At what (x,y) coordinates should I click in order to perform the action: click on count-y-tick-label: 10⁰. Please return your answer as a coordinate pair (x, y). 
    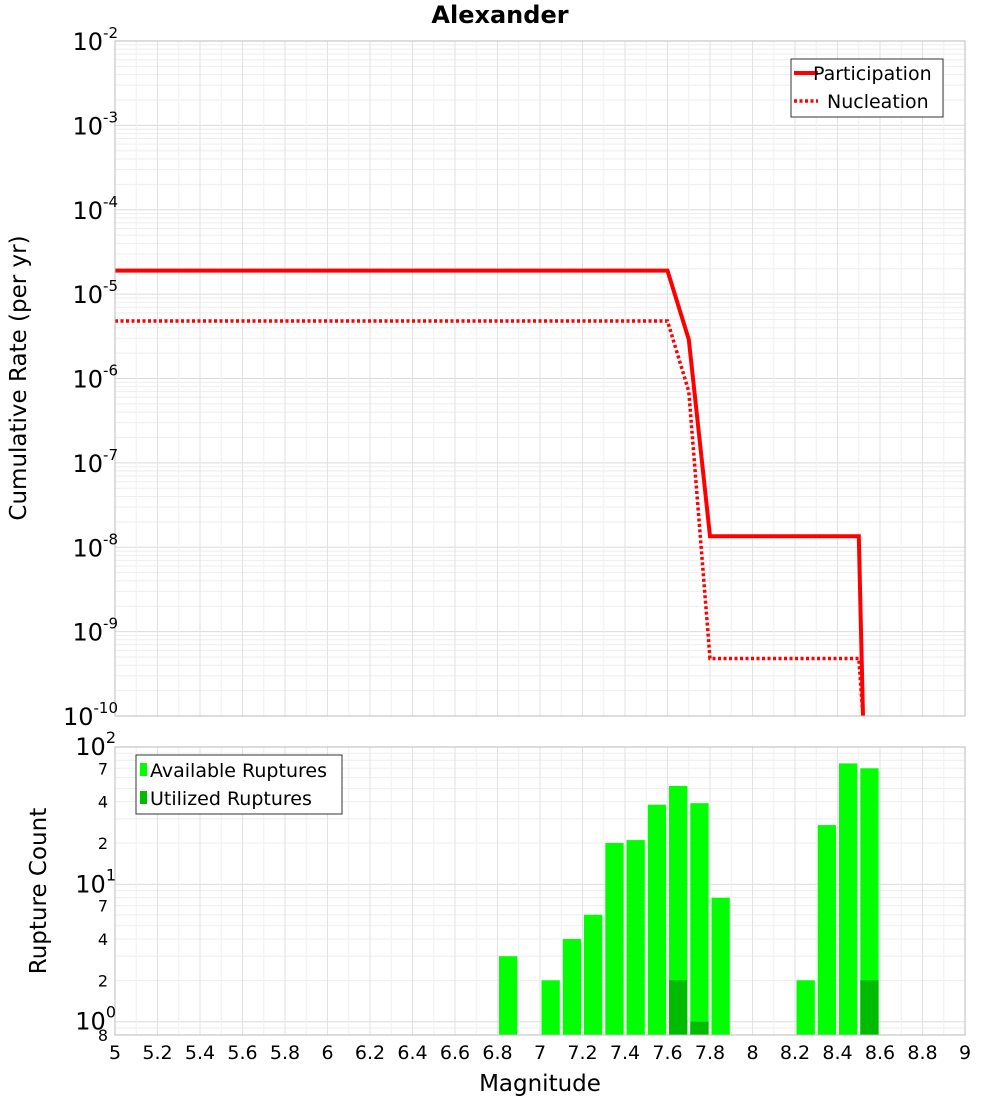
    Looking at the image, I should click on (95, 1019).